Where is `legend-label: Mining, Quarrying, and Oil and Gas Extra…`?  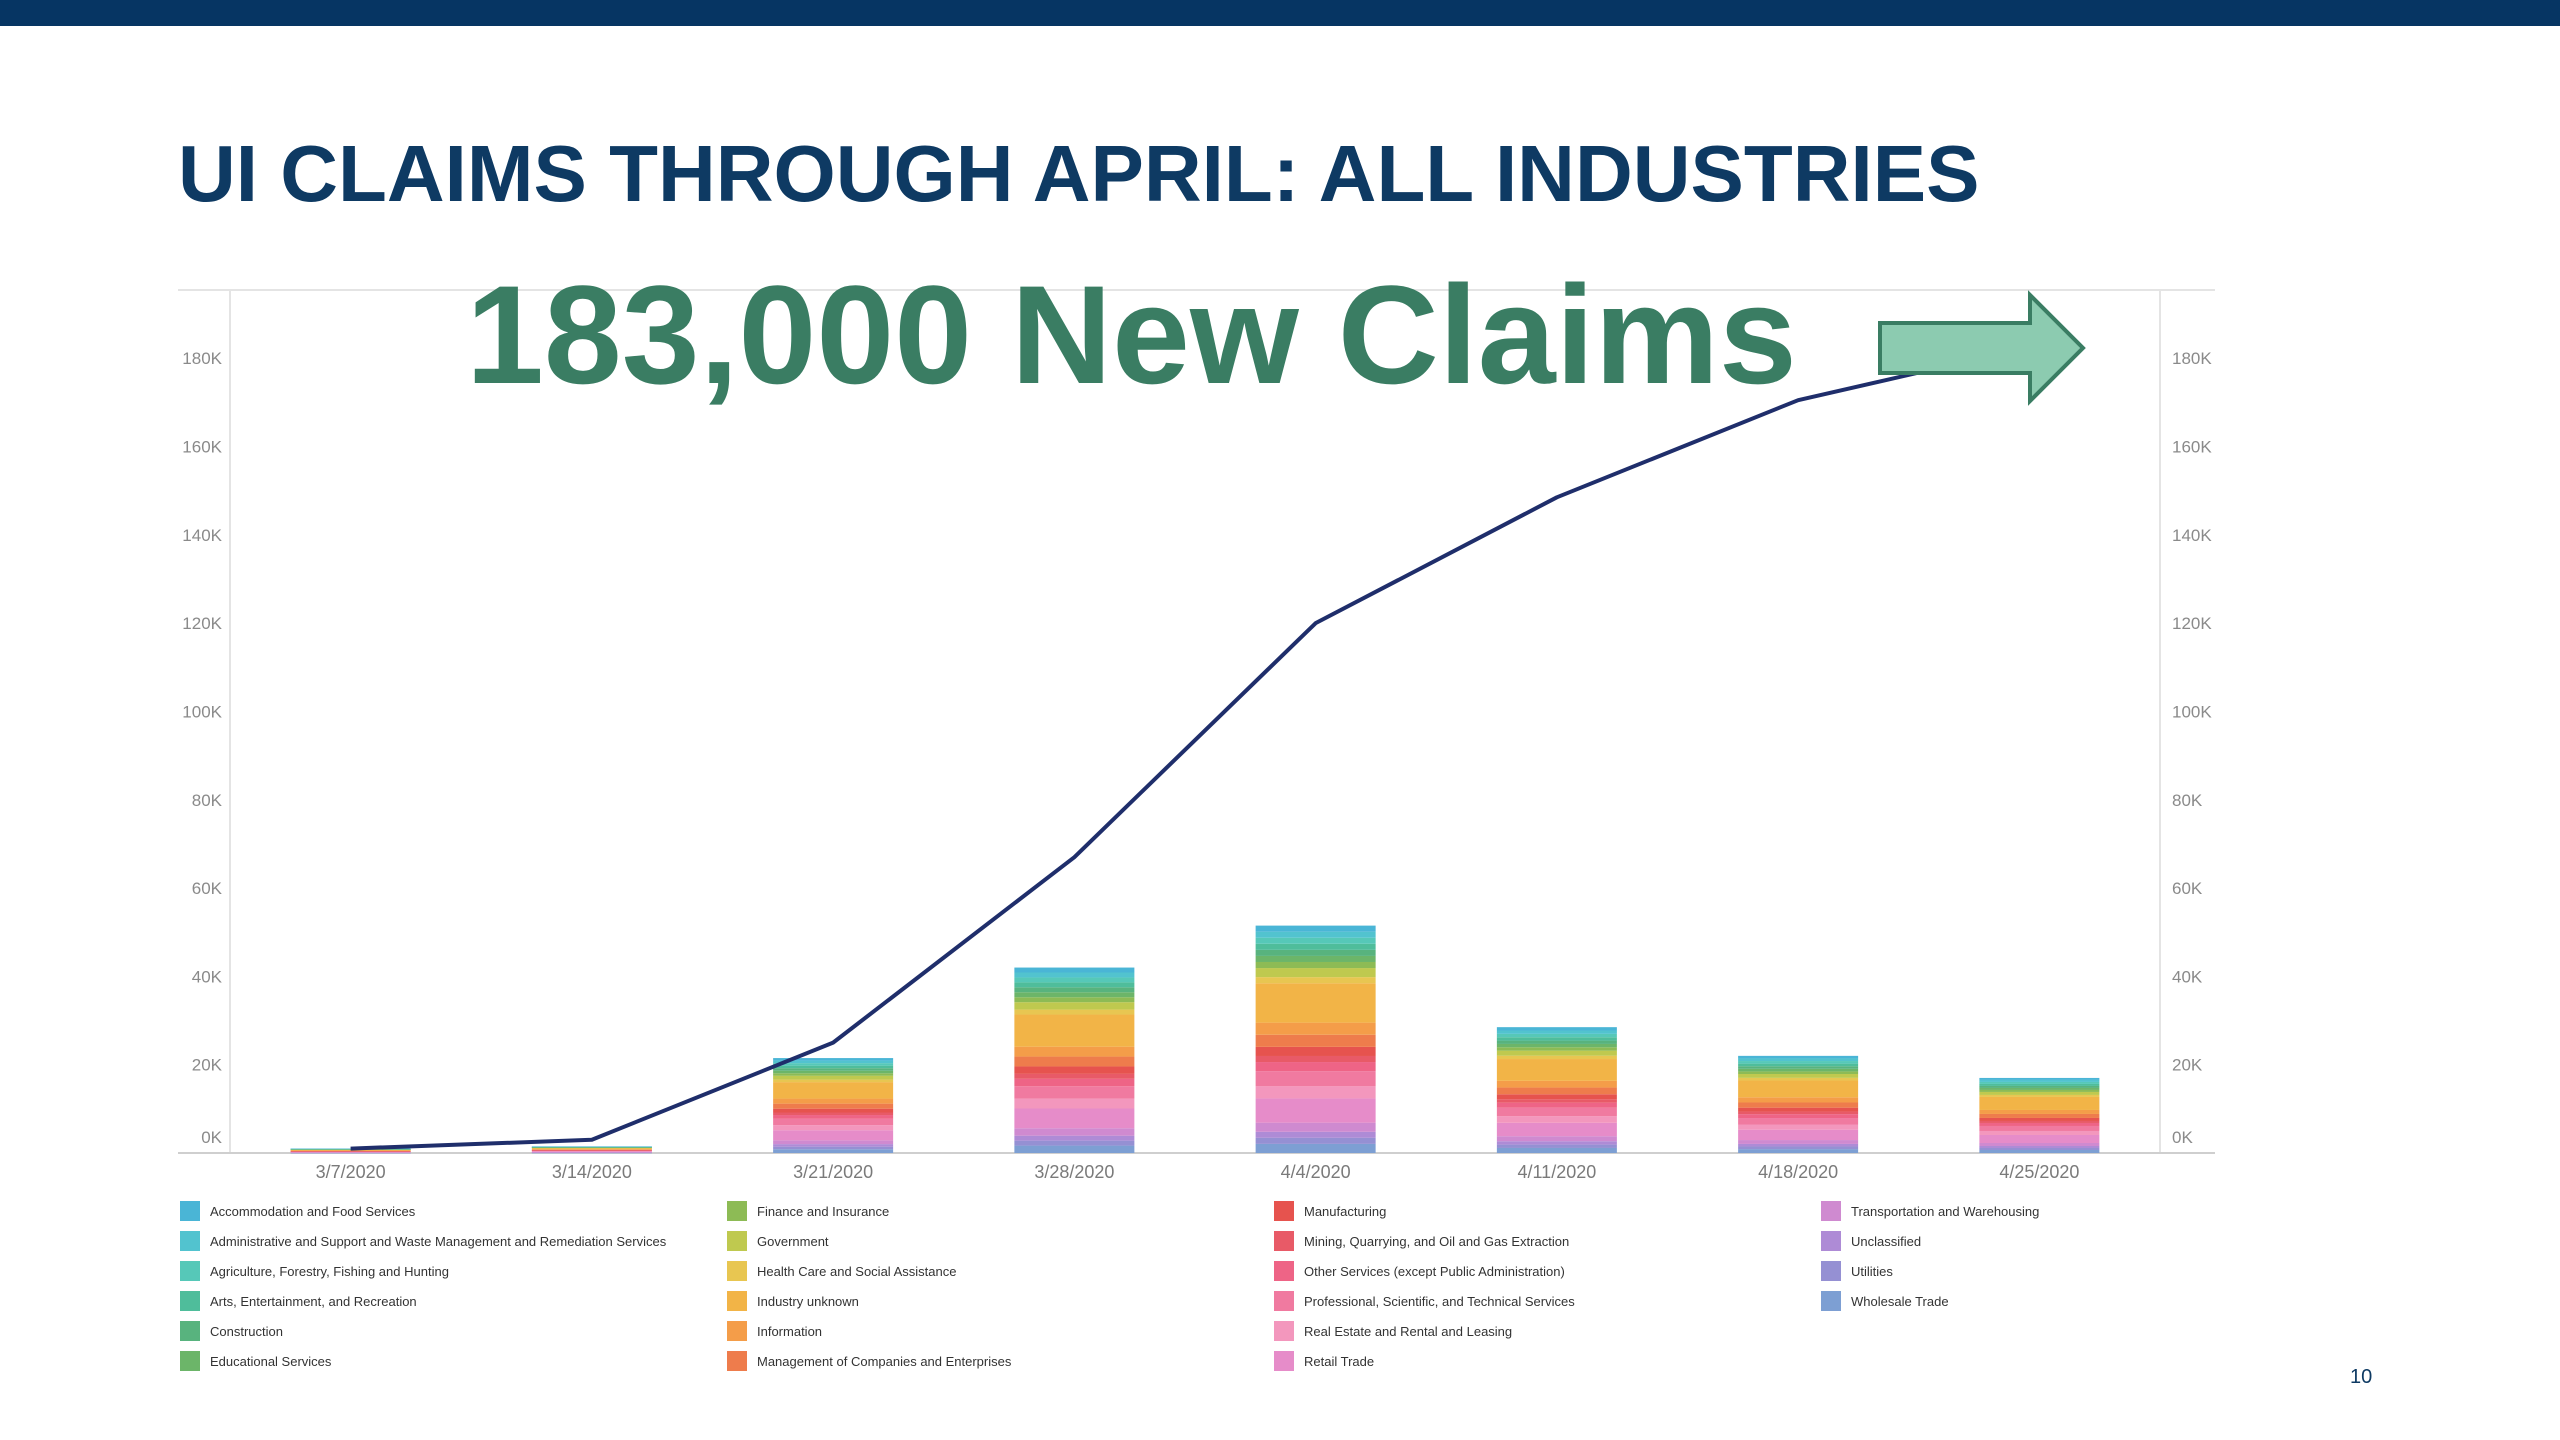
legend-label: Mining, Quarrying, and Oil and Gas Extra… is located at coordinates (1437, 1241).